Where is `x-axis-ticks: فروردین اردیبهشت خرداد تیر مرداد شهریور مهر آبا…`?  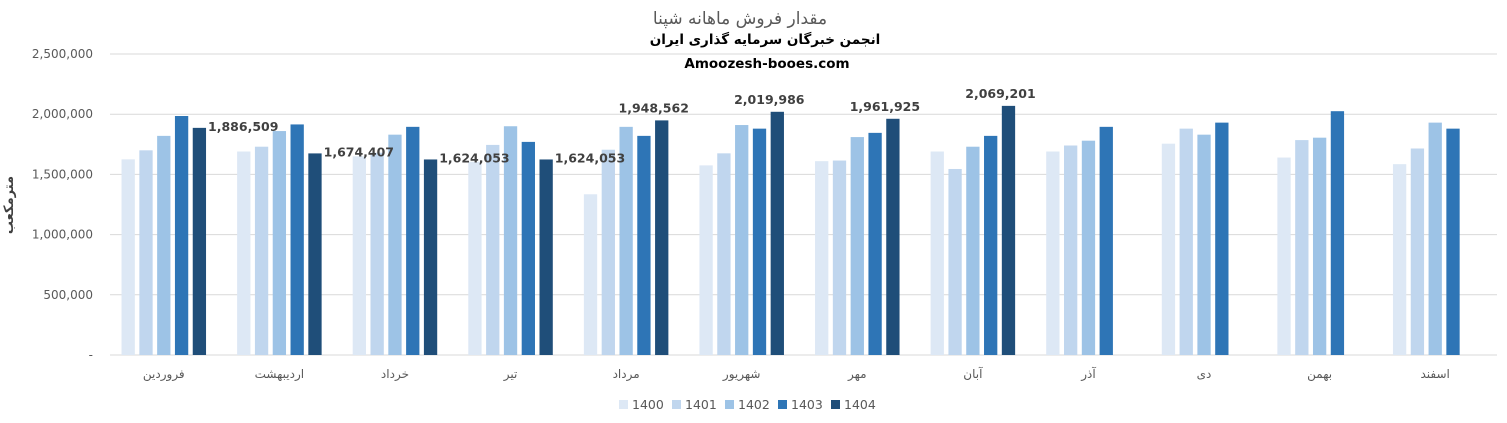
x-axis-ticks: فروردین اردیبهشت خرداد تیر مرداد شهریور مهر آبا… is located at coordinates (796, 374).